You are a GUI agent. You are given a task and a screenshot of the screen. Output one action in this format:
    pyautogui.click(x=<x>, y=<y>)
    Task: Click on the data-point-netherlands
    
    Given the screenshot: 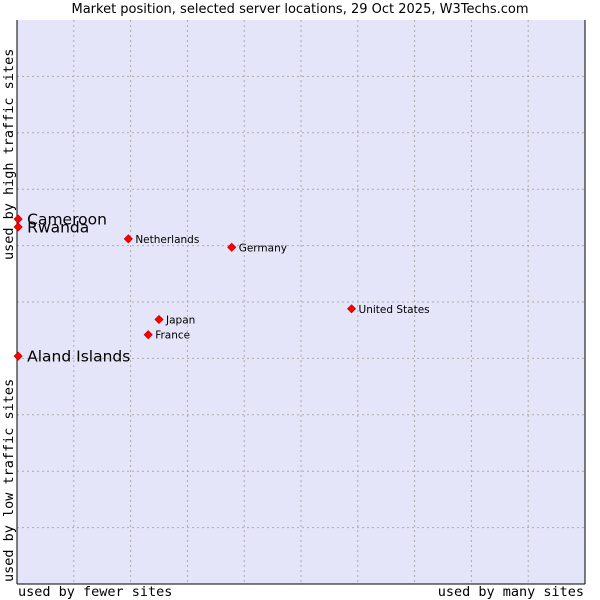 What is the action you would take?
    pyautogui.click(x=128, y=239)
    